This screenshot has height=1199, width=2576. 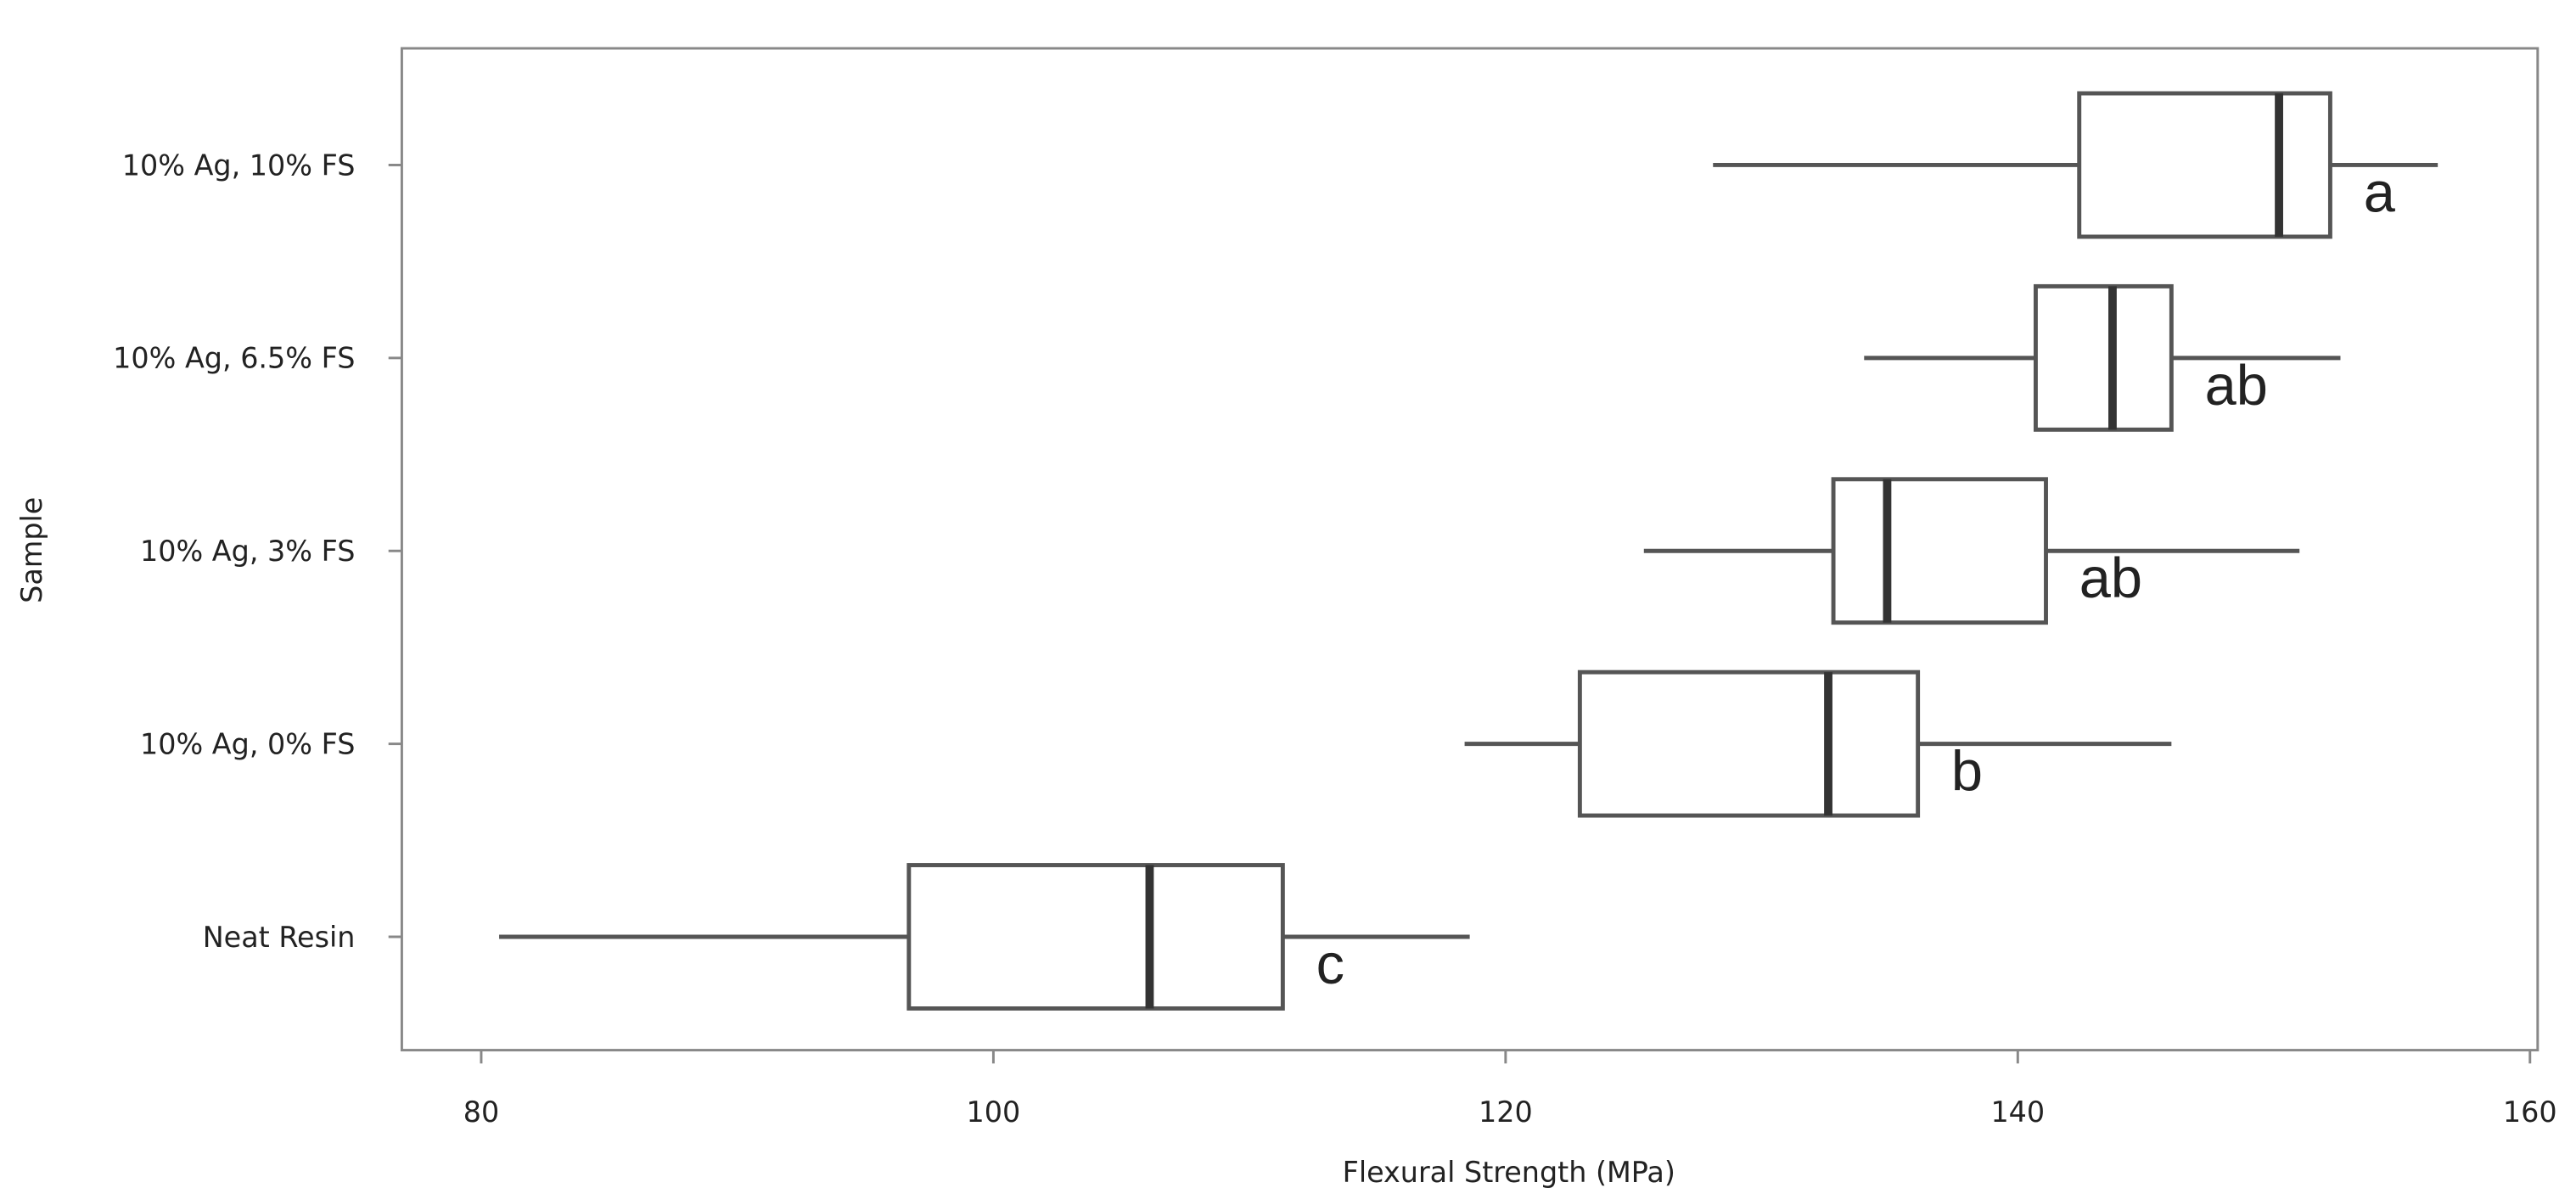 What do you see at coordinates (234, 358) in the screenshot?
I see `y-tick-label: 10% Ag, 6.5% FS` at bounding box center [234, 358].